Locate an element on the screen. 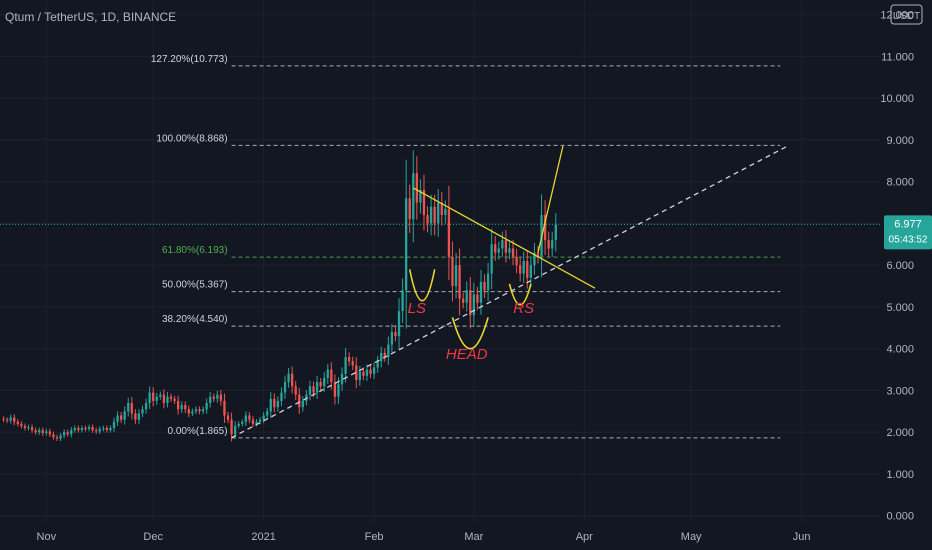 Image resolution: width=932 pixels, height=550 pixels. pattern-arc is located at coordinates (470, 333).